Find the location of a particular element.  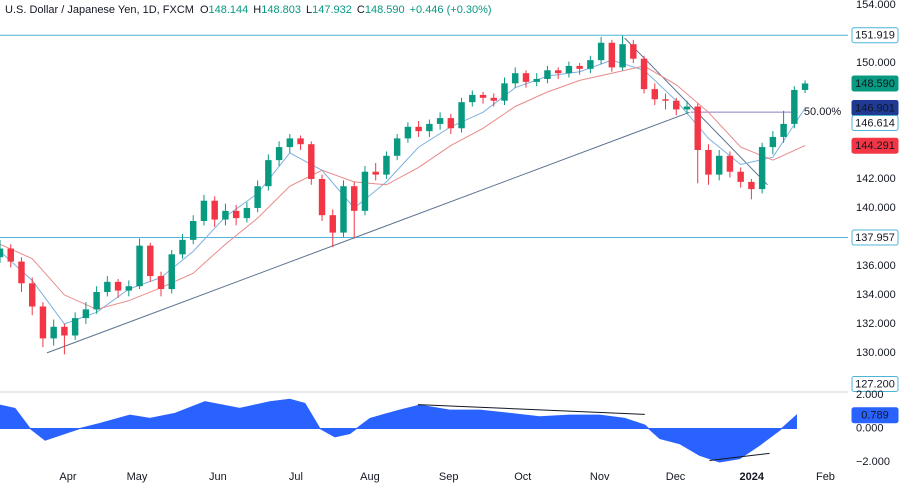

symbol-title: U.S. Dollar / Japanese Yen, 1D, FXCM is located at coordinates (99, 10).